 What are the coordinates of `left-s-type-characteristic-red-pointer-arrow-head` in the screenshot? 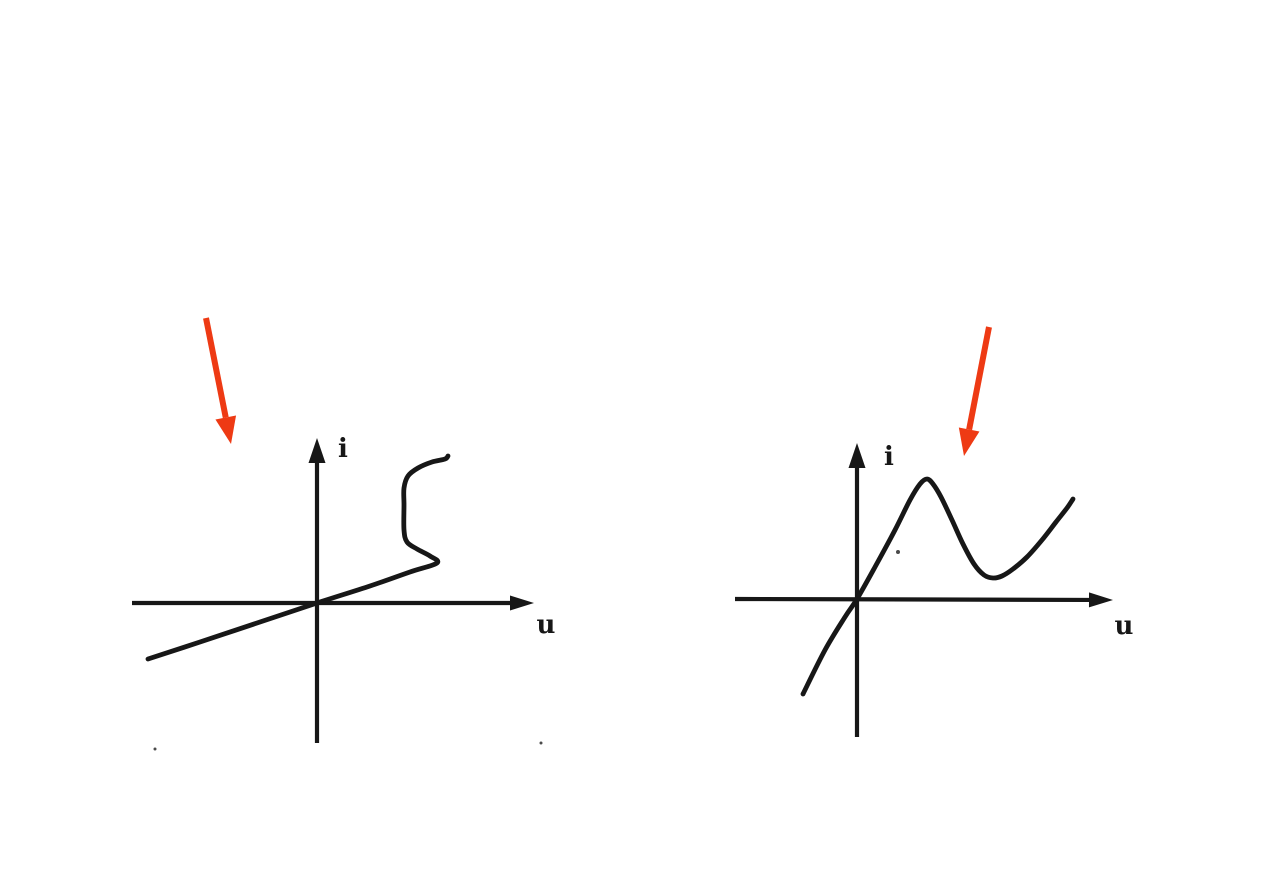 It's located at (226, 429).